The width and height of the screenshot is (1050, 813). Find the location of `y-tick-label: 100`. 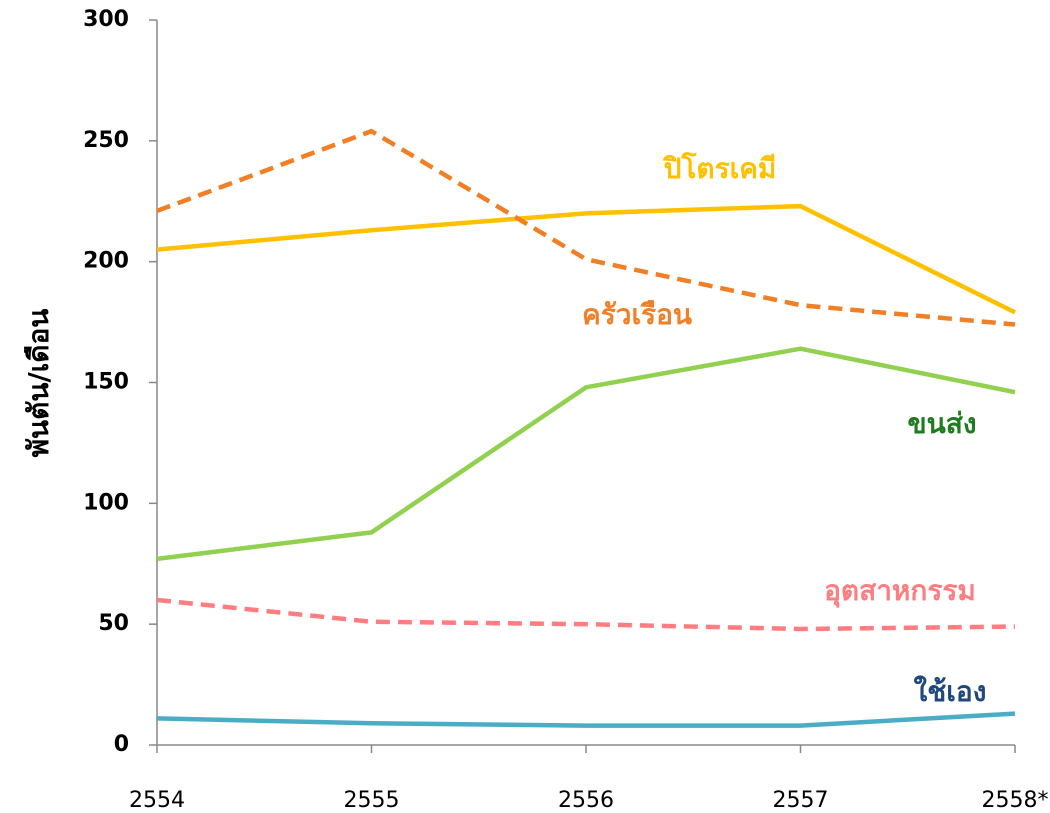

y-tick-label: 100 is located at coordinates (106, 502).